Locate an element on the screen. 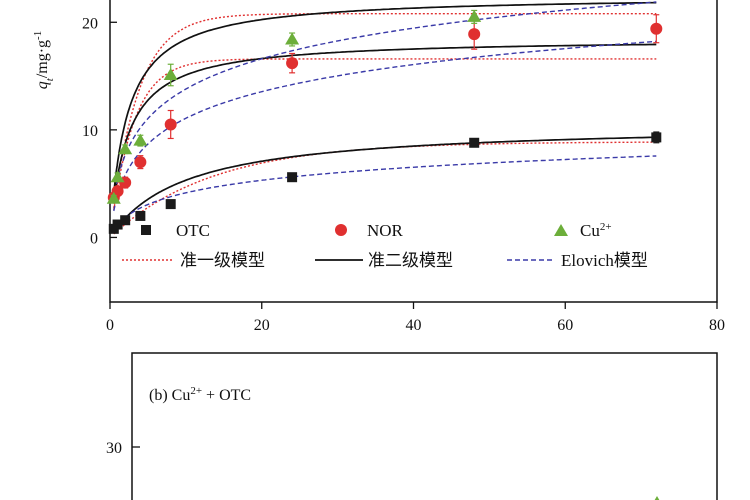 This screenshot has width=750, height=500. x-tick-label-20: 20 is located at coordinates (262, 325).